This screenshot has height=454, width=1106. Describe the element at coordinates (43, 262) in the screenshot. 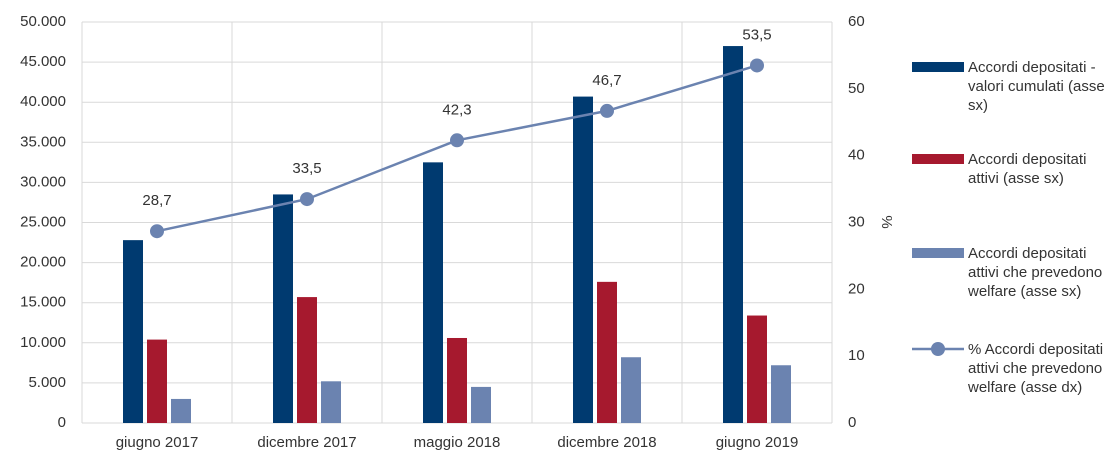

I see `y-tick-label: 20.000` at that location.